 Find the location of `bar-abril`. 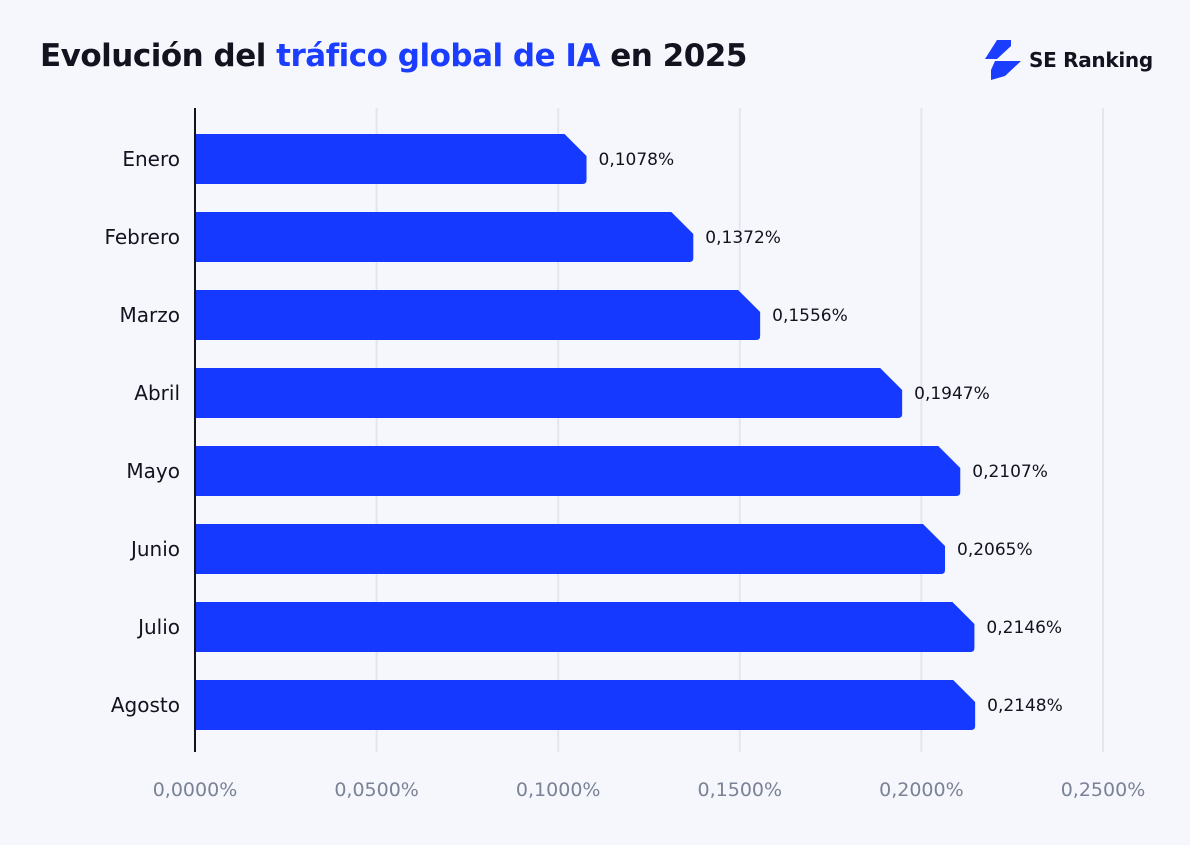

bar-abril is located at coordinates (549, 393).